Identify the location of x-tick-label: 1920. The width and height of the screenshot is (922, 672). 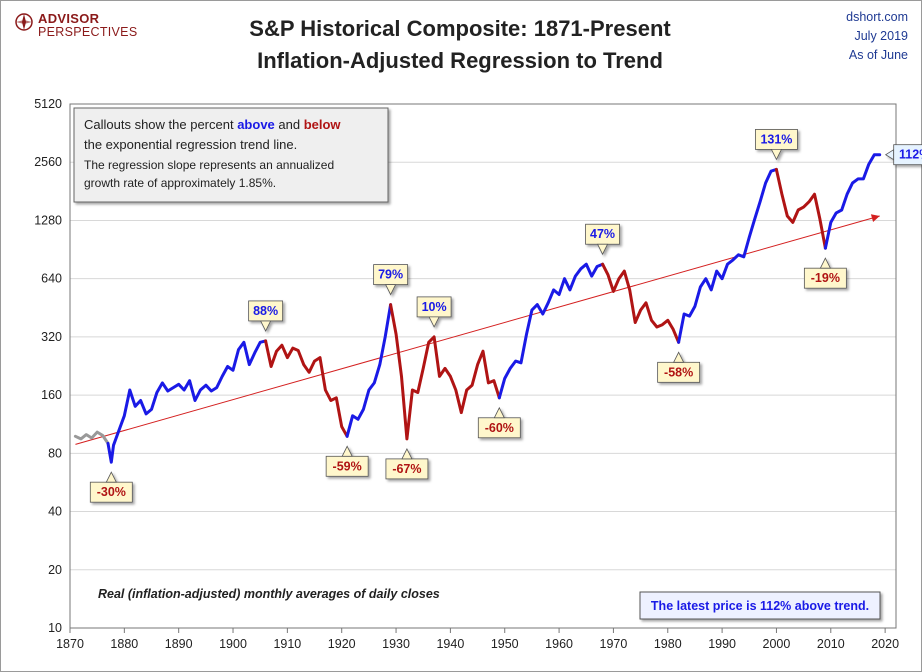
(342, 644).